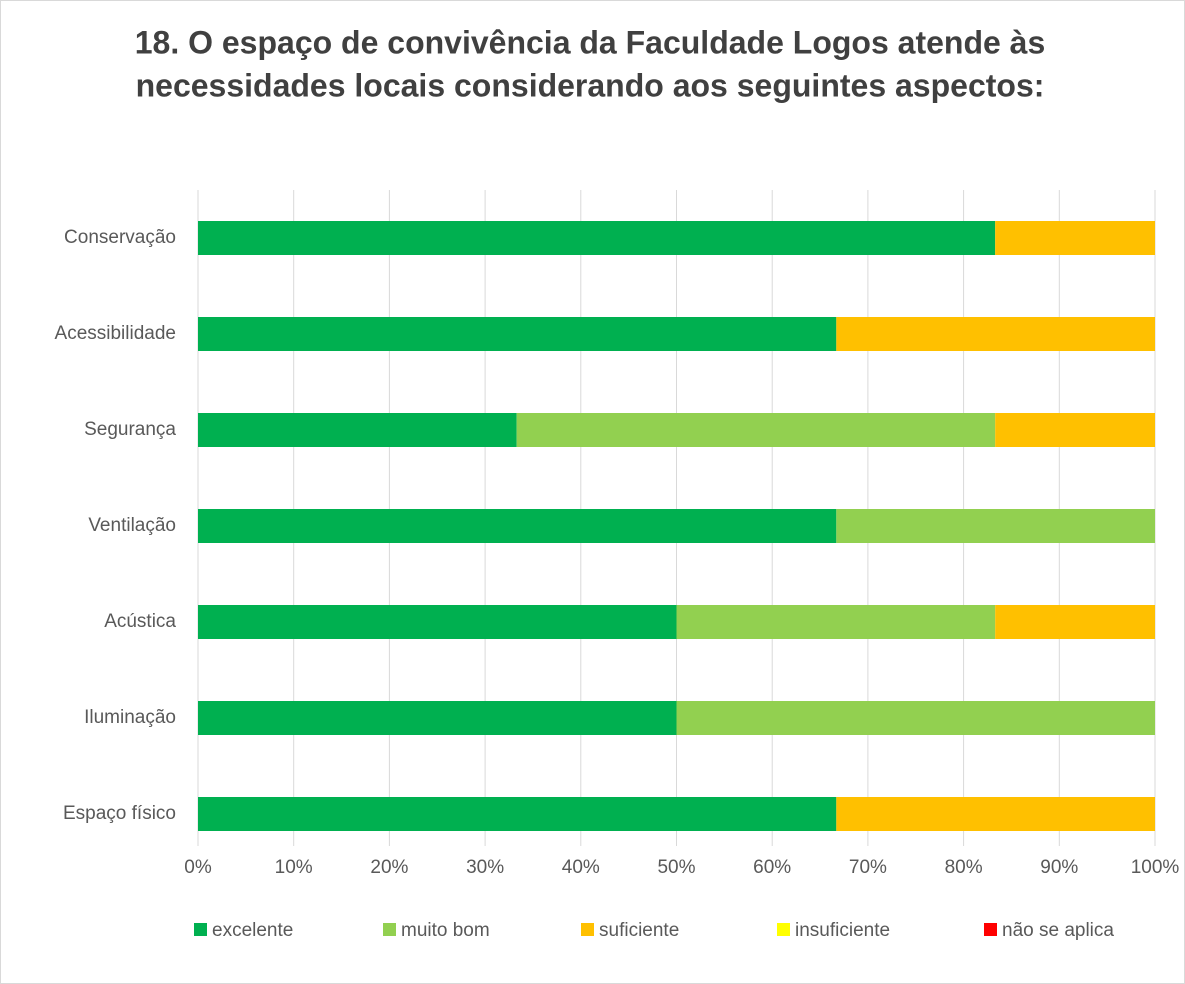  Describe the element at coordinates (485, 867) in the screenshot. I see `x-tick-label: 30%` at that location.